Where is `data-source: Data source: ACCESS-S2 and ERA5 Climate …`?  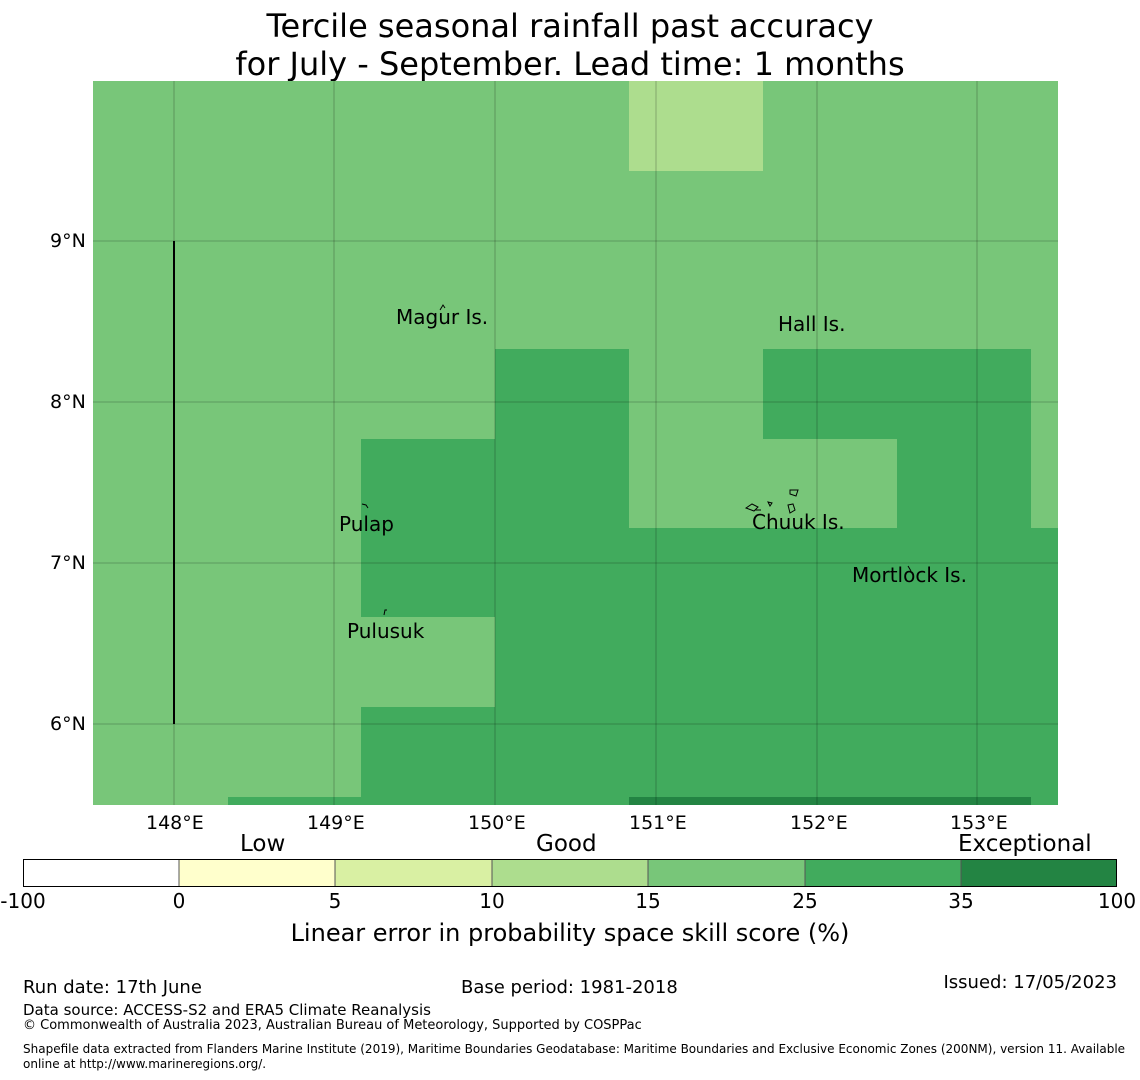
data-source: Data source: ACCESS-S2 and ERA5 Climate … is located at coordinates (227, 1010).